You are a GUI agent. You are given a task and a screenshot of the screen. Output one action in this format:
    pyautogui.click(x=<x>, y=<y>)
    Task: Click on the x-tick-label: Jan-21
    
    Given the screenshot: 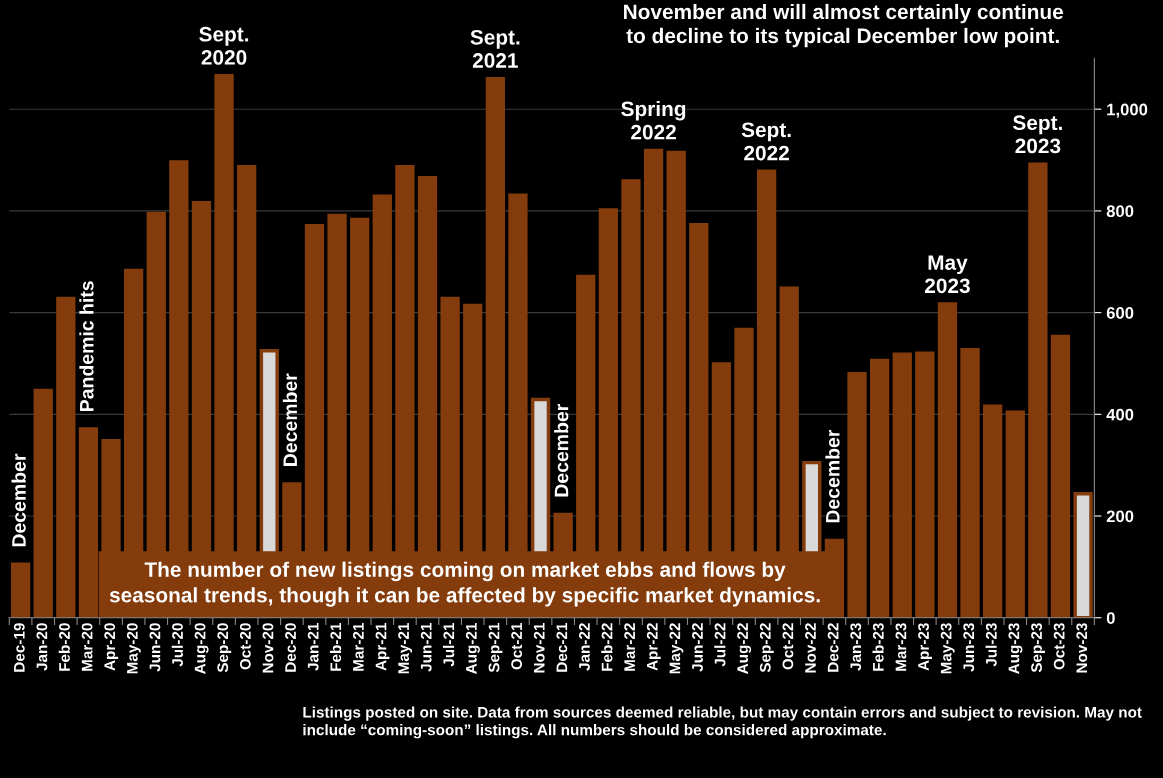 What is the action you would take?
    pyautogui.click(x=313, y=647)
    